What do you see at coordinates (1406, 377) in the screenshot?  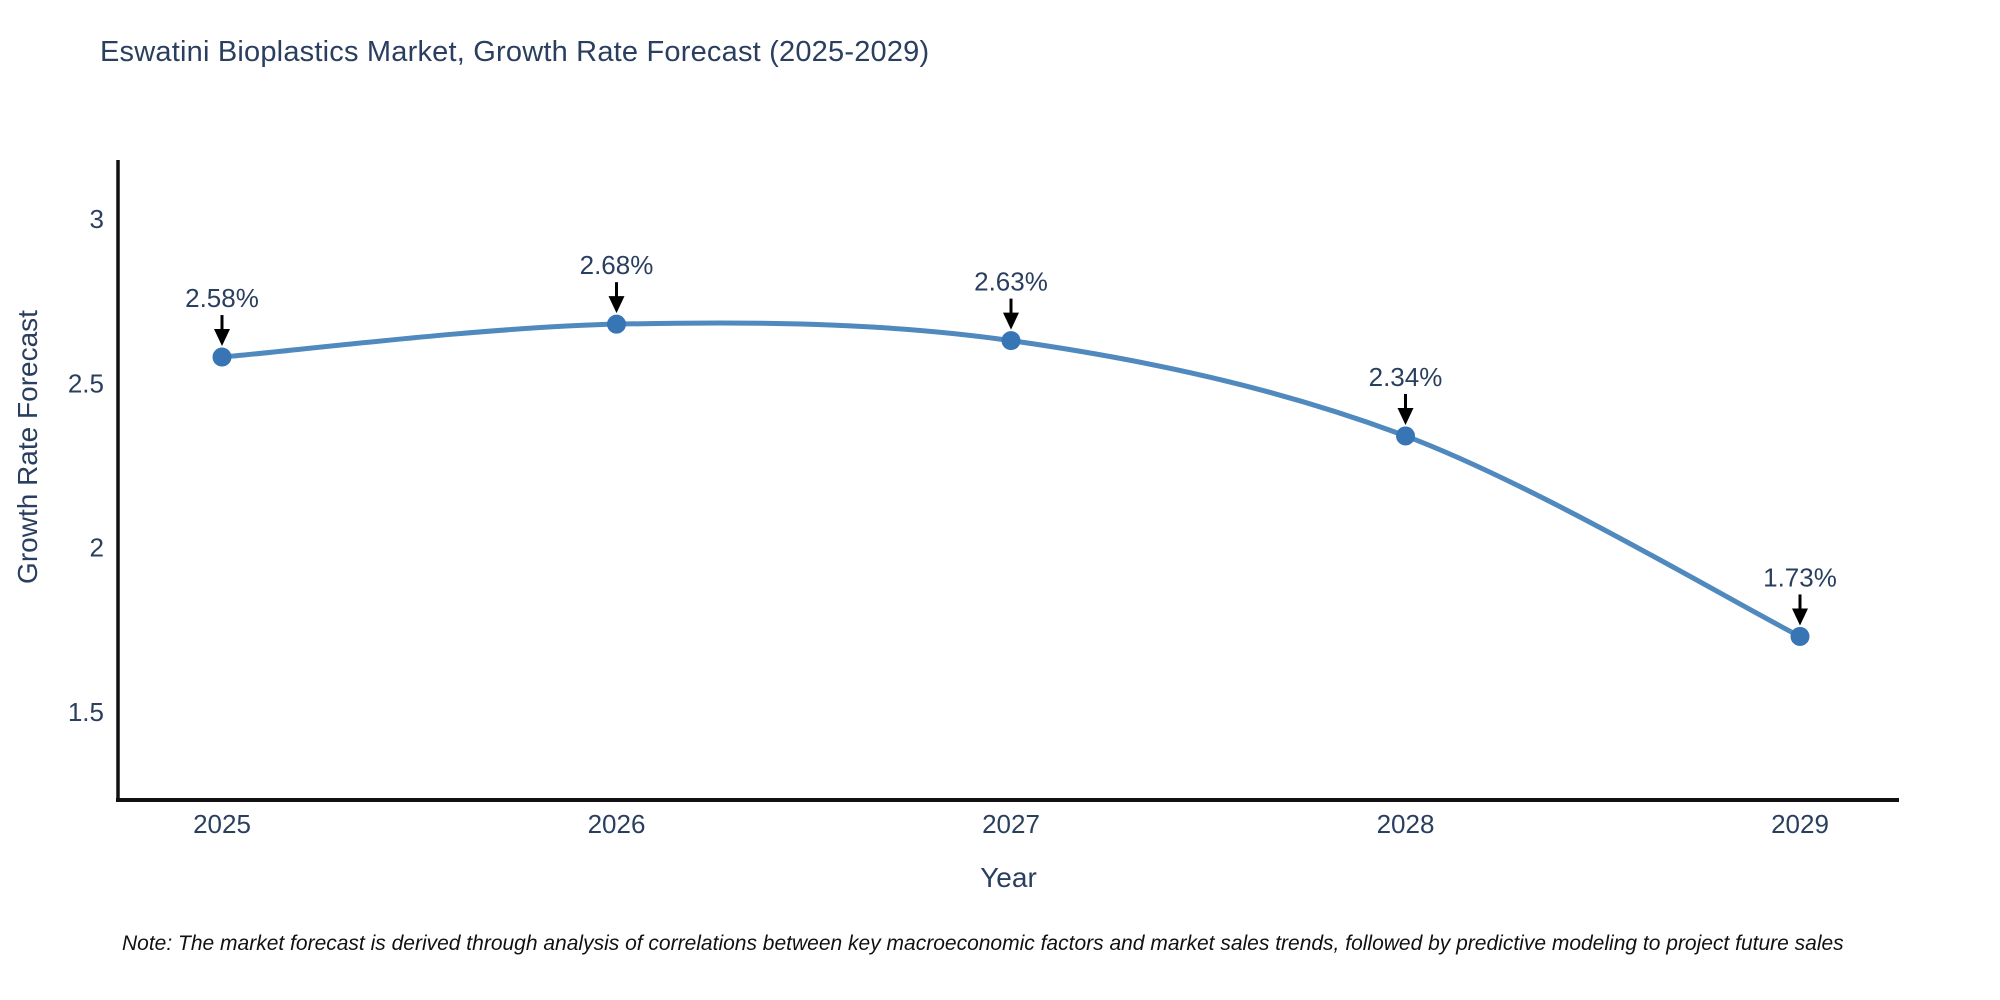 I see `annotation-label: 2.34%` at bounding box center [1406, 377].